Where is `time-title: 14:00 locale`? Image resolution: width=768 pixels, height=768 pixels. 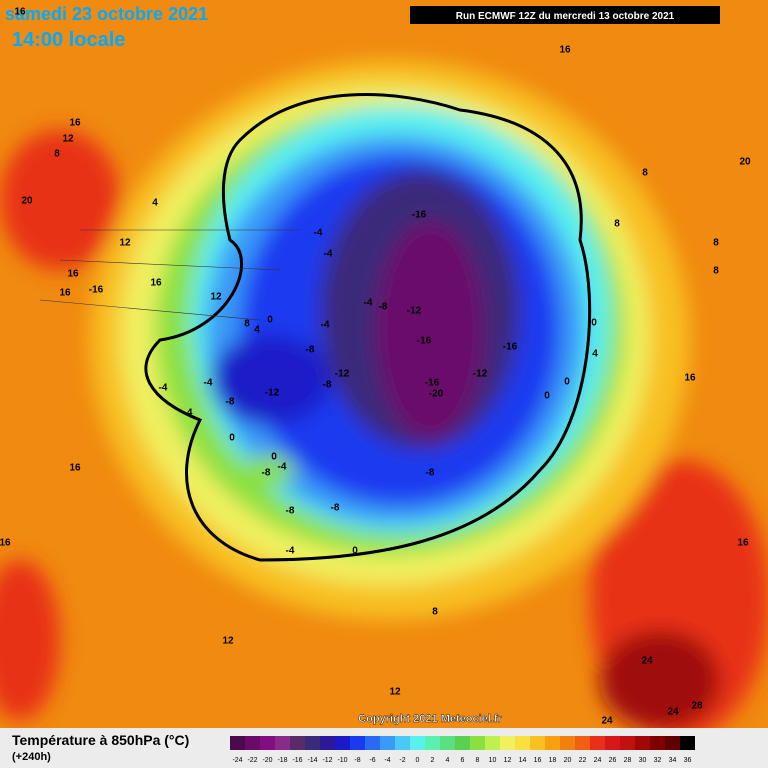
time-title: 14:00 locale is located at coordinates (68, 40).